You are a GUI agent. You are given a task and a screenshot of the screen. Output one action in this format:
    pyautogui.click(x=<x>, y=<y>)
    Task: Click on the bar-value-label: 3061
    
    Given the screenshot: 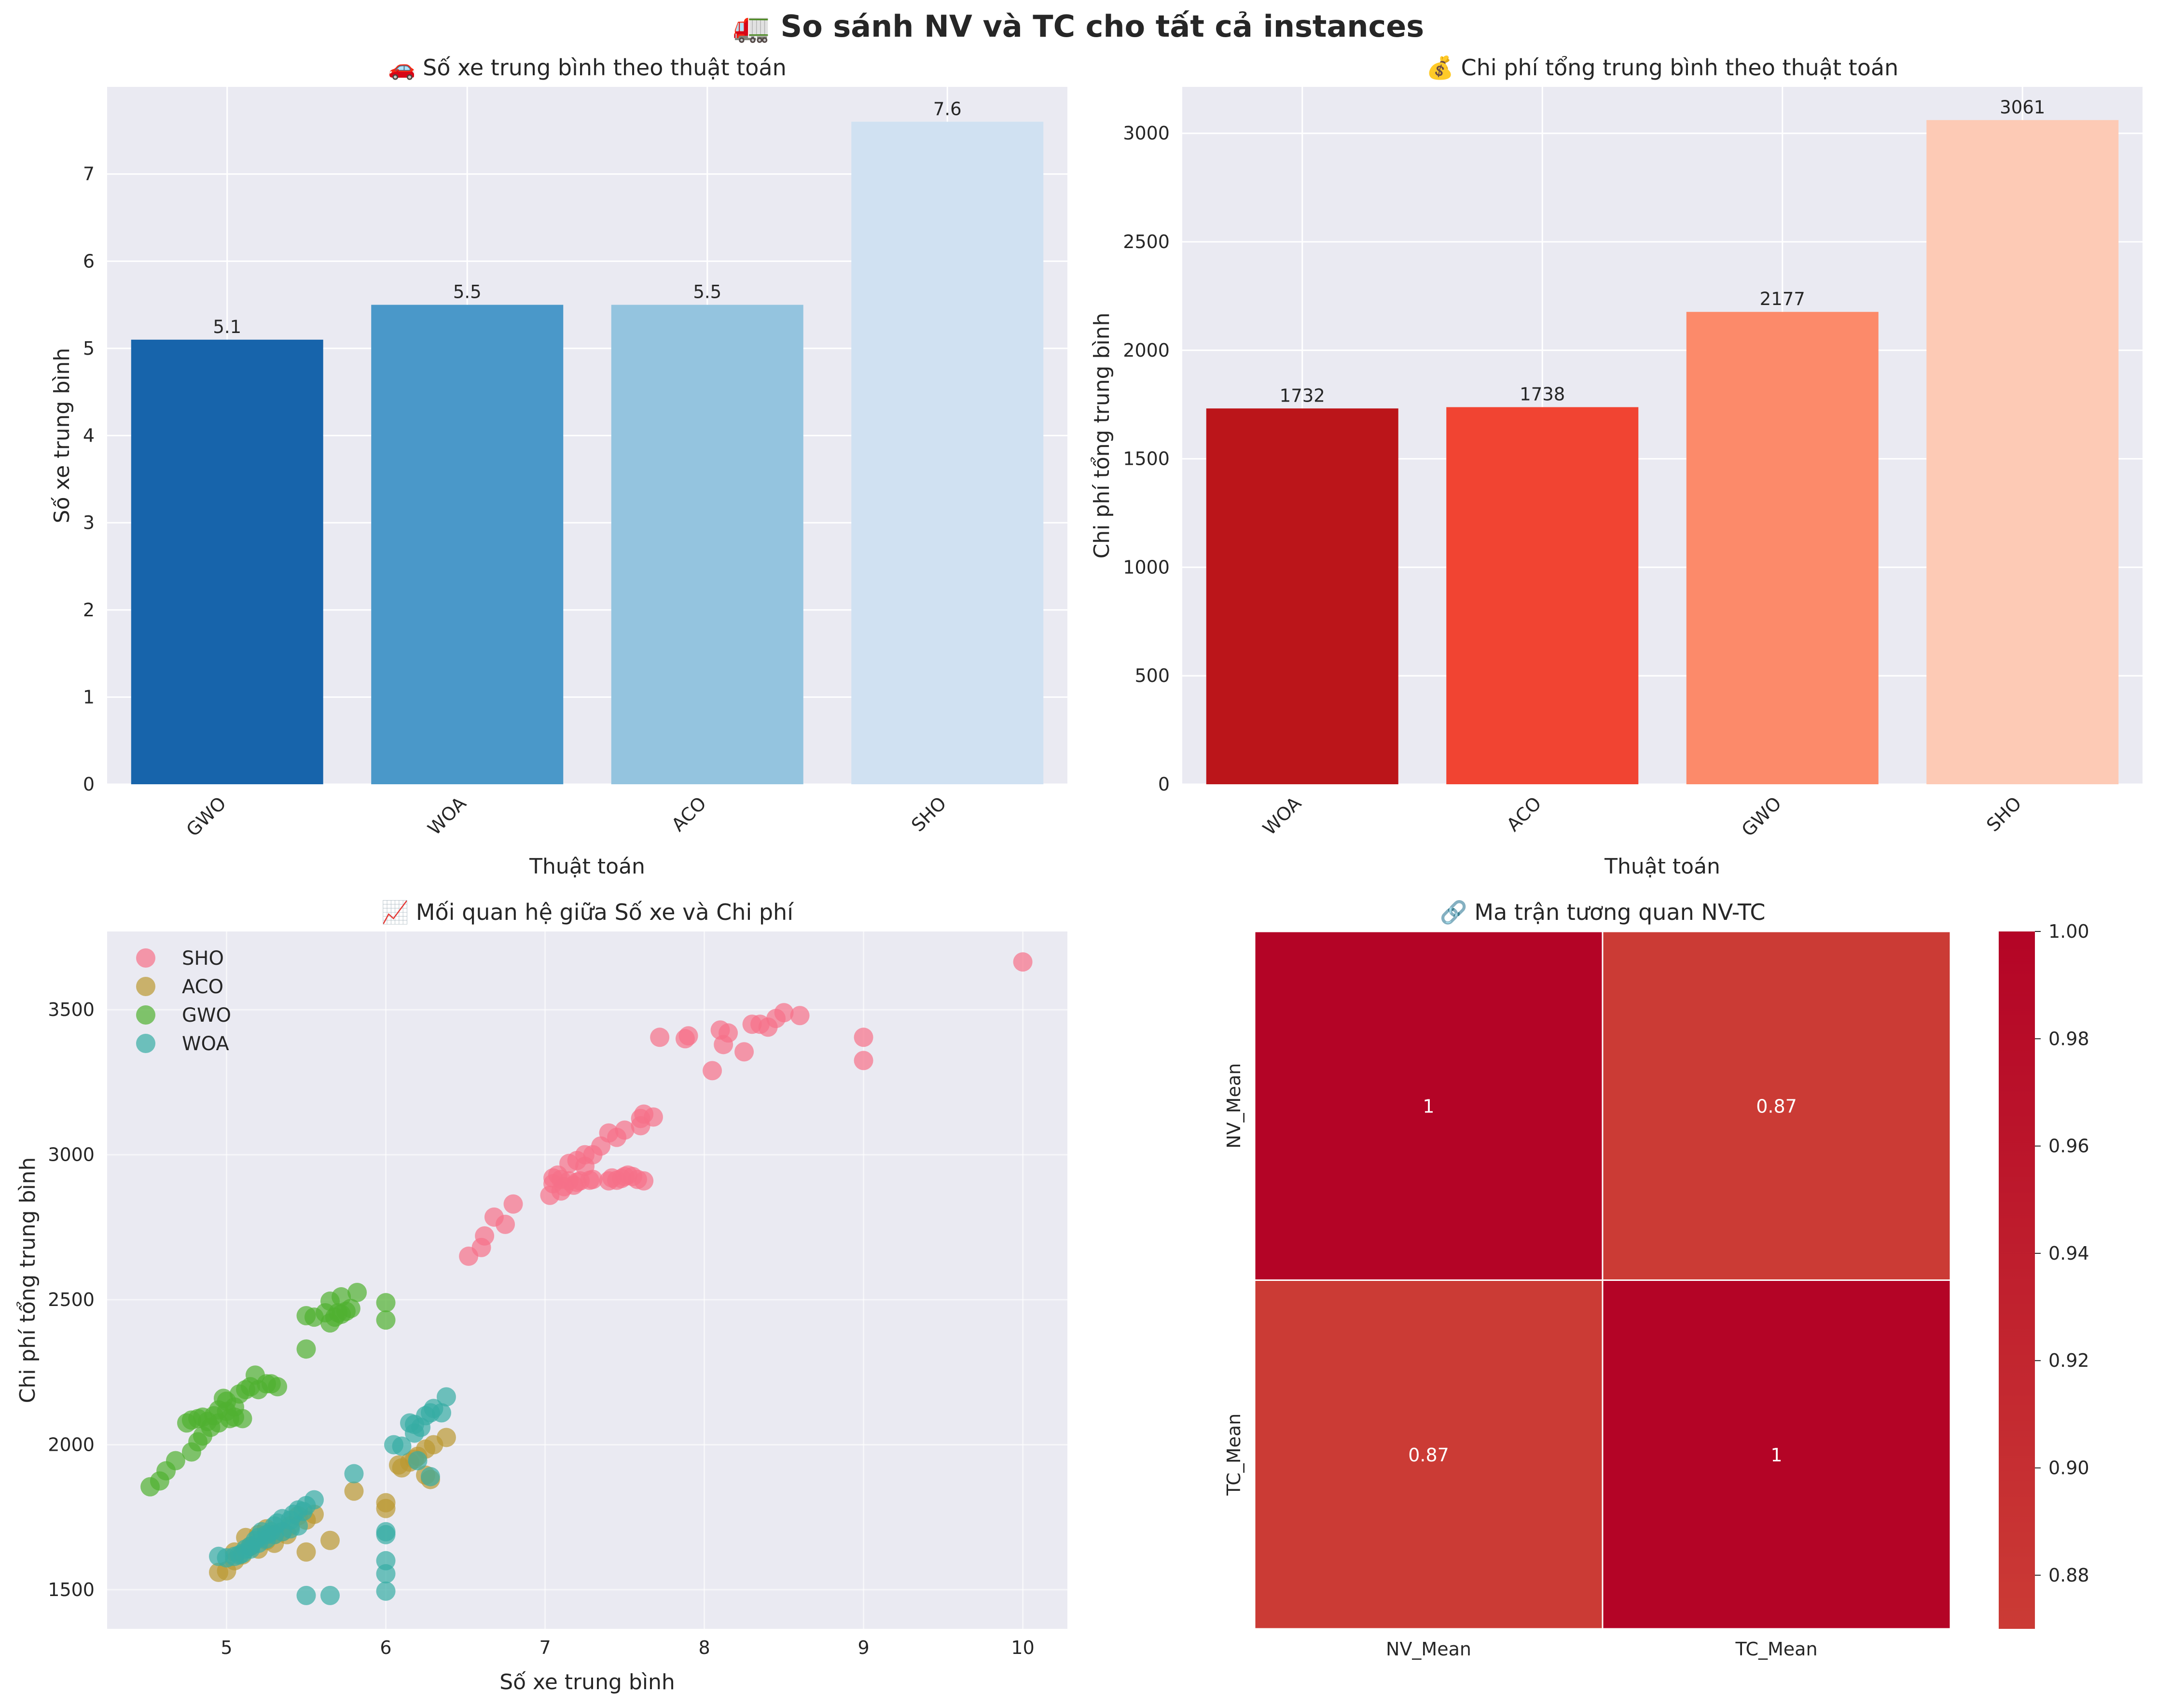 What is the action you would take?
    pyautogui.click(x=2022, y=107)
    